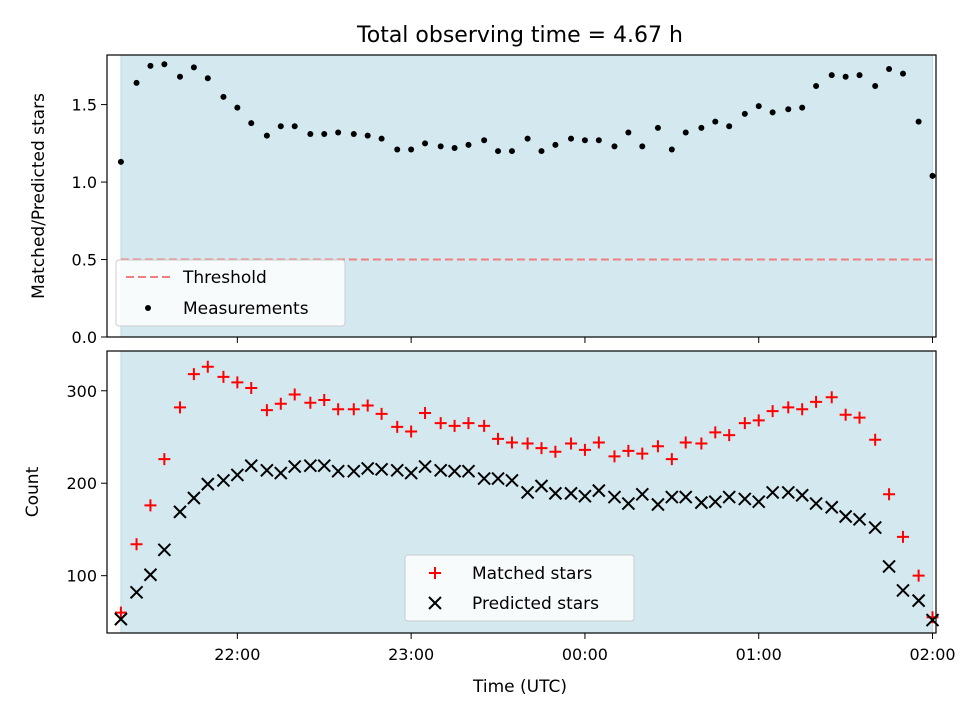 The height and width of the screenshot is (720, 960). Describe the element at coordinates (81, 391) in the screenshot. I see `y-tick-label: 300` at that location.